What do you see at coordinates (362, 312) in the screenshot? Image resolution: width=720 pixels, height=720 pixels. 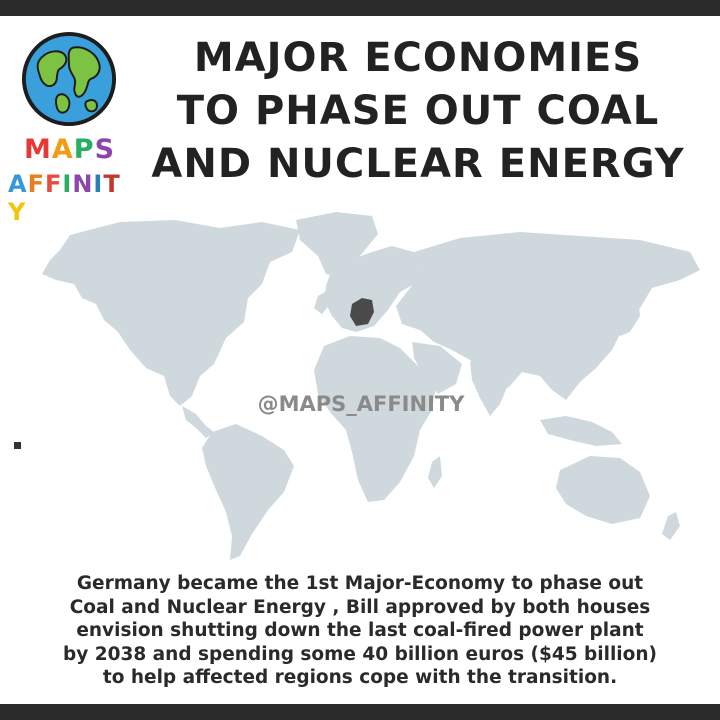 I see `germany-highlight` at bounding box center [362, 312].